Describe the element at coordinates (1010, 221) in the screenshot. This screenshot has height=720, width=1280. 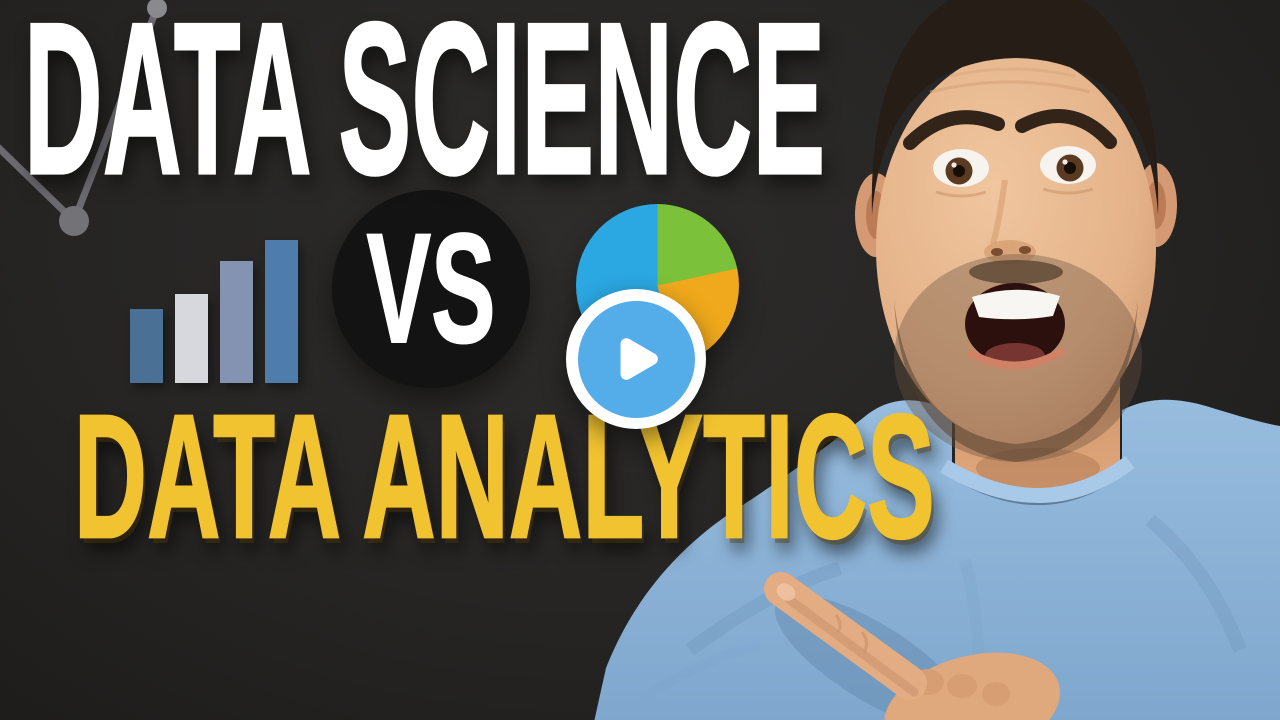
I see `nose` at that location.